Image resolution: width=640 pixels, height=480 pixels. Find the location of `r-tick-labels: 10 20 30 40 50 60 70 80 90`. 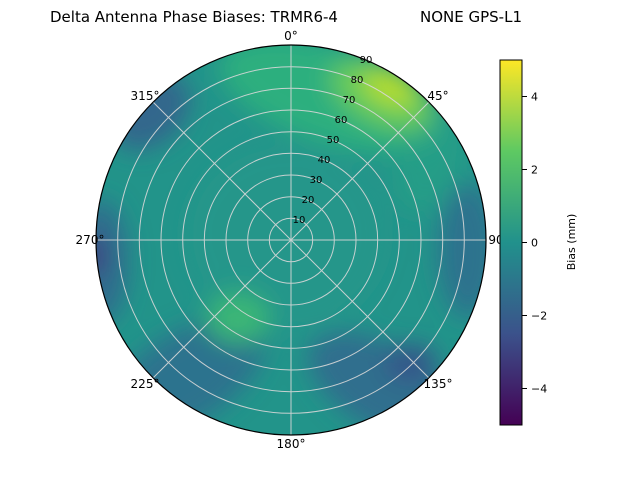

r-tick-labels: 10 20 30 40 50 60 70 80 90 is located at coordinates (333, 140).